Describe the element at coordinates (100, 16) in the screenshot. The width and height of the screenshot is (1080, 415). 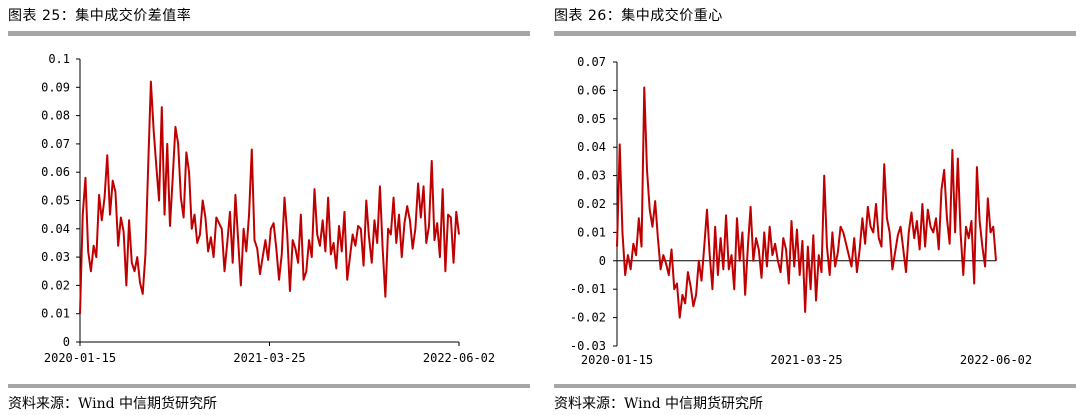
I see `chart-title: 图表 25：集中成交价差值率` at that location.